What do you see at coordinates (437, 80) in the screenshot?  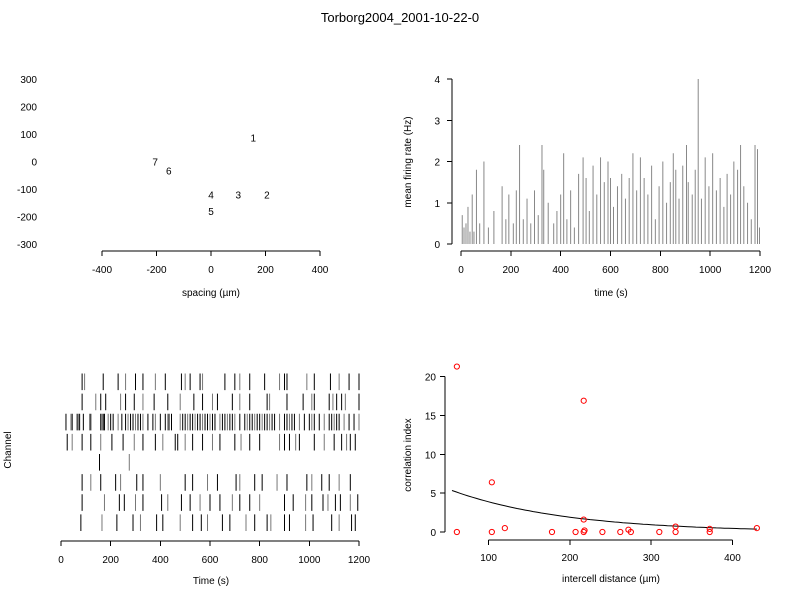 I see `y-tick-label: 4` at bounding box center [437, 80].